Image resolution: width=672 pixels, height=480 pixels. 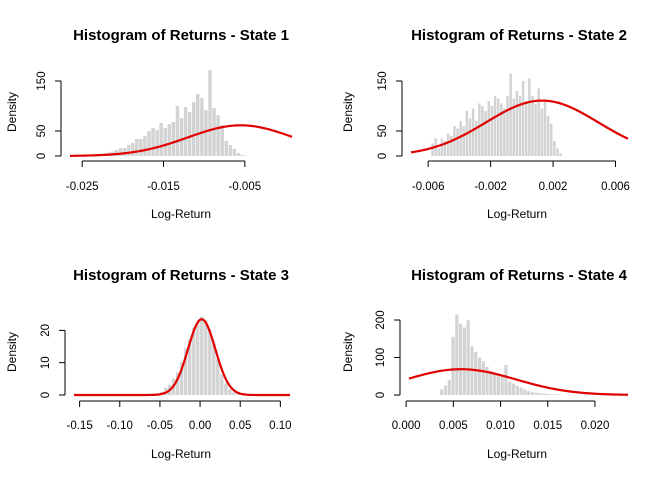 I want to click on x-tick-label: 0.010, so click(x=500, y=426).